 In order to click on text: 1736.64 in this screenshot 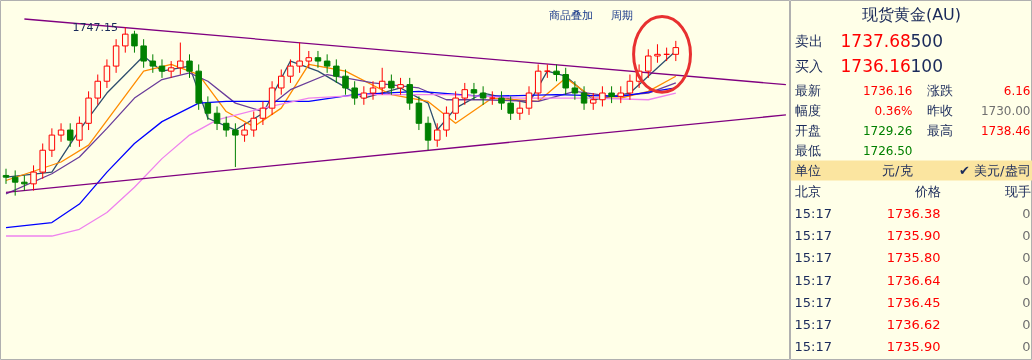, I will do `click(913, 280)`.